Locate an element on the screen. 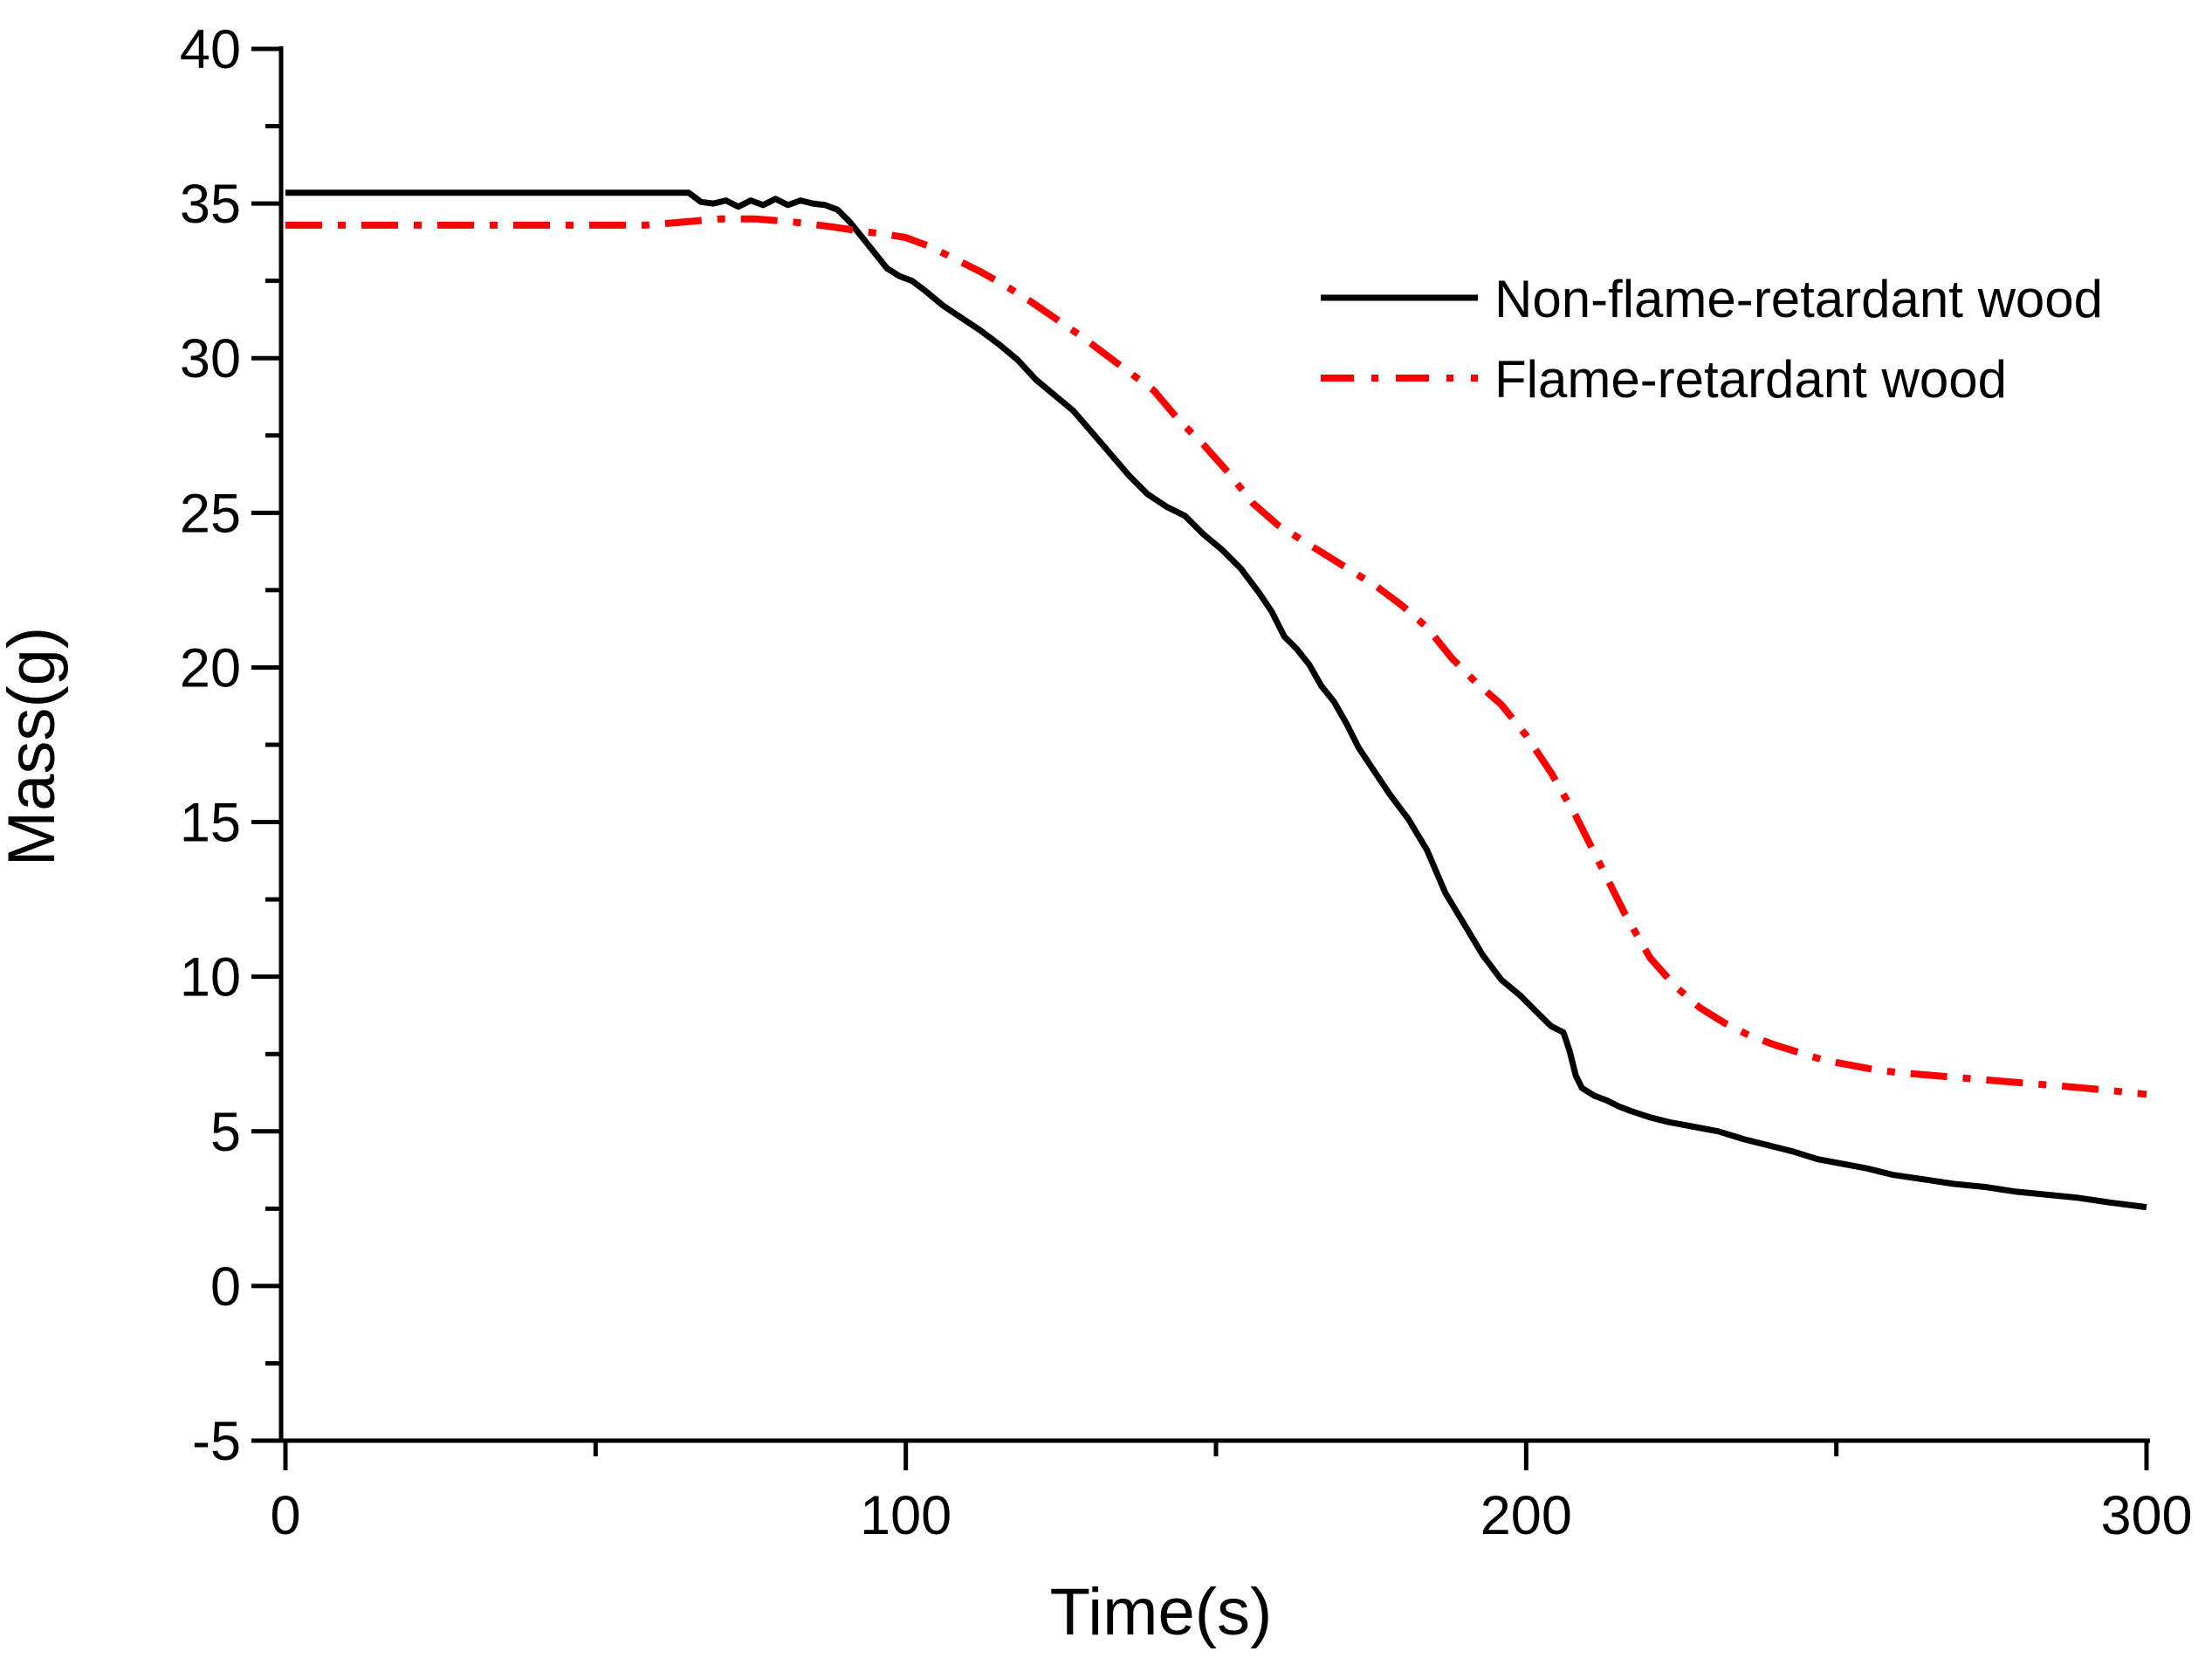 The image size is (2212, 1672). legend-label-flame-retardant: Flame-retardant wood is located at coordinates (1750, 379).